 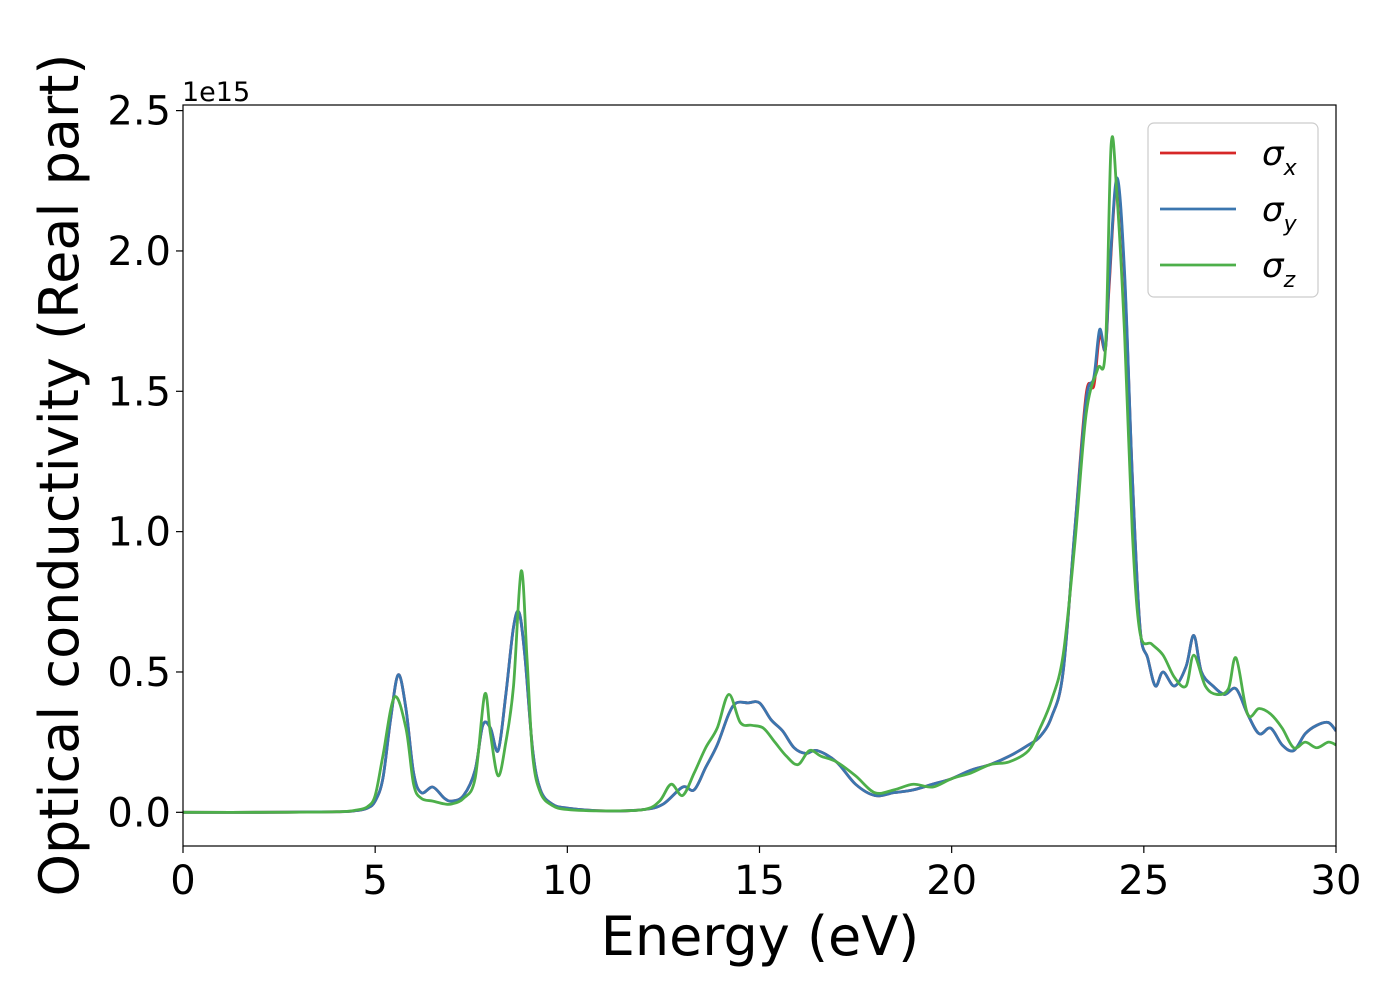 I want to click on y-axis-label: Optical conductivity (Real part), so click(x=59, y=475).